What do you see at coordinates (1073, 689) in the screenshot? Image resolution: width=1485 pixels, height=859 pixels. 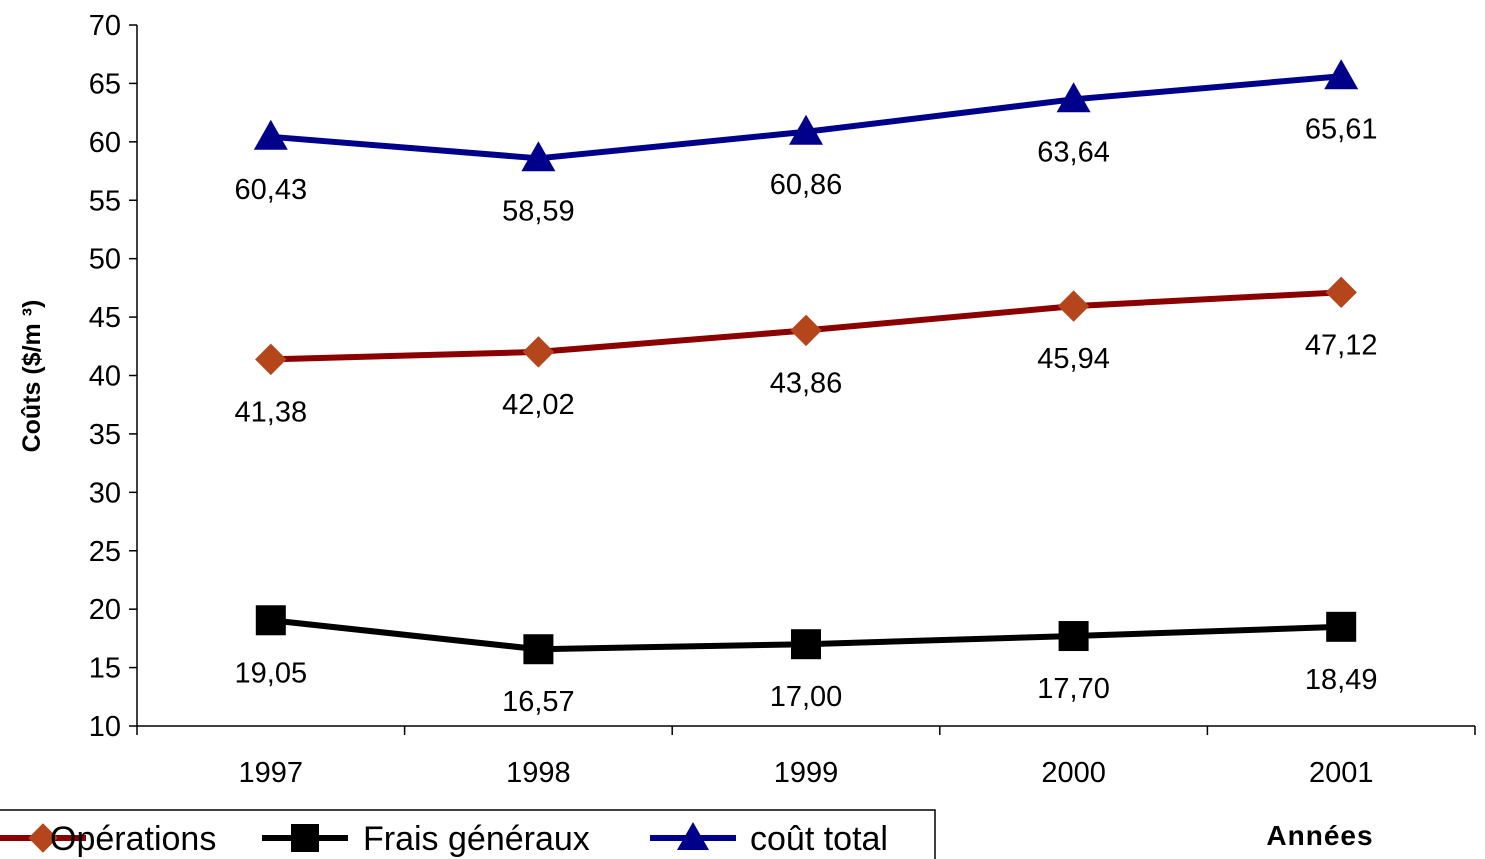 I see `series-1-data-label: 17,70` at bounding box center [1073, 689].